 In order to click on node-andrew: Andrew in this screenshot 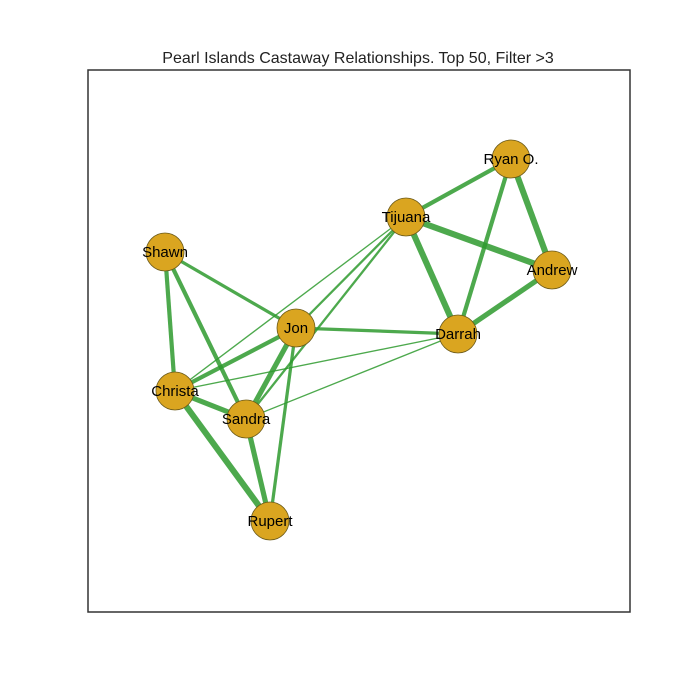, I will do `click(552, 270)`.